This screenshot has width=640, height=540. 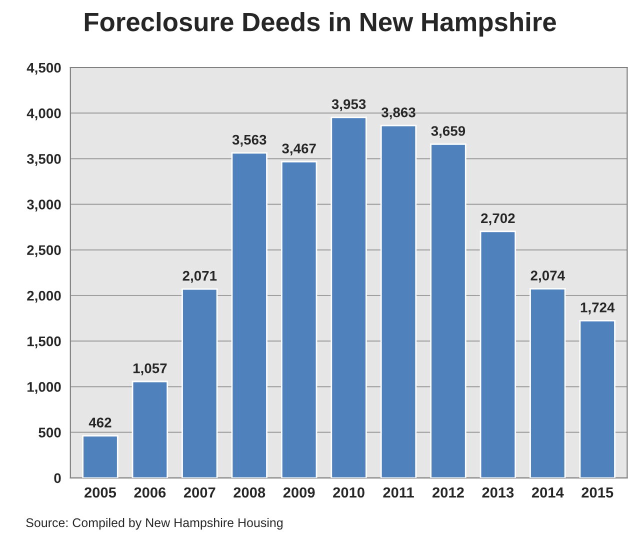 What do you see at coordinates (150, 369) in the screenshot?
I see `data-label: 1,057` at bounding box center [150, 369].